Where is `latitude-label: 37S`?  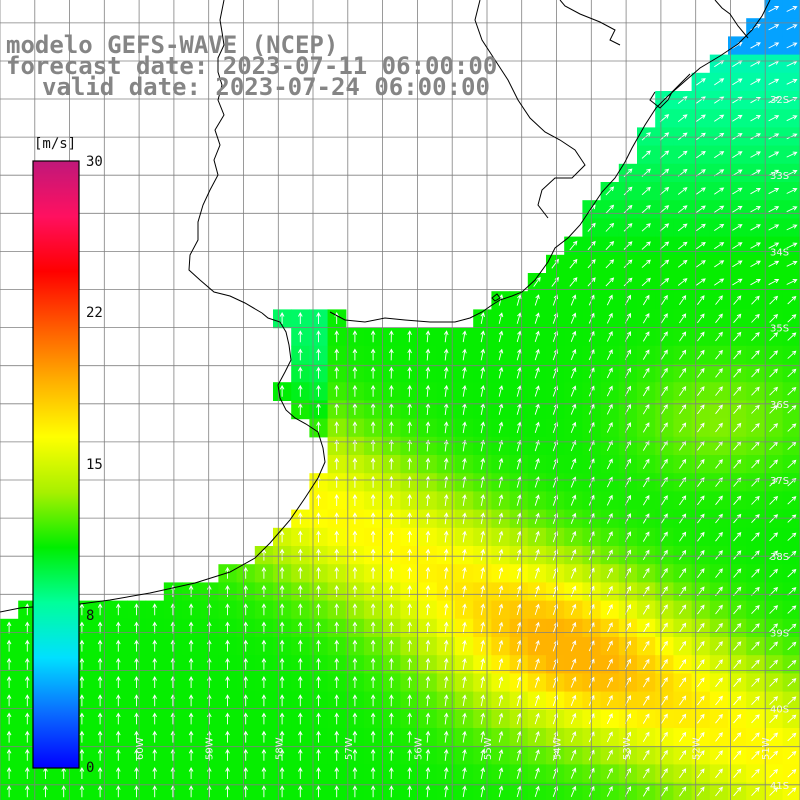
latitude-label: 37S is located at coordinates (779, 481).